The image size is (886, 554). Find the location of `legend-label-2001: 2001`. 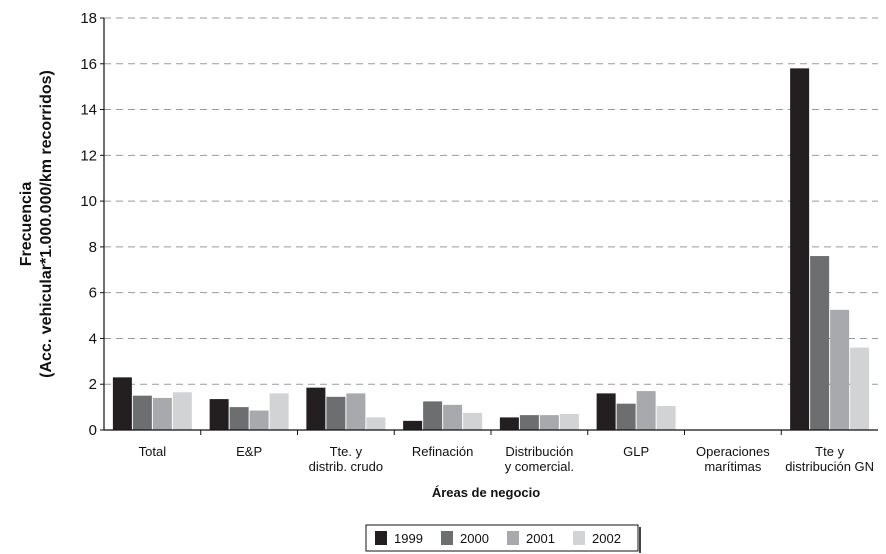

legend-label-2001: 2001 is located at coordinates (540, 538).